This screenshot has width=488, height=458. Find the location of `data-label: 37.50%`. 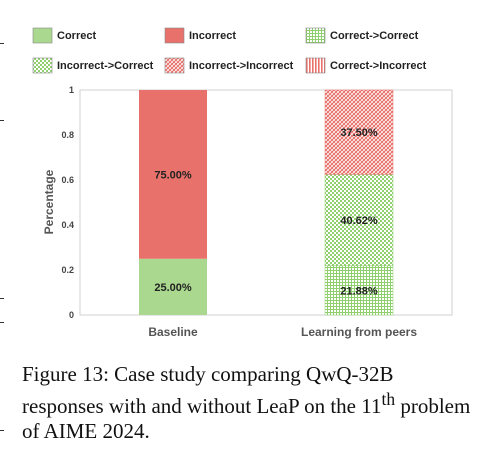

data-label: 37.50% is located at coordinates (359, 133).